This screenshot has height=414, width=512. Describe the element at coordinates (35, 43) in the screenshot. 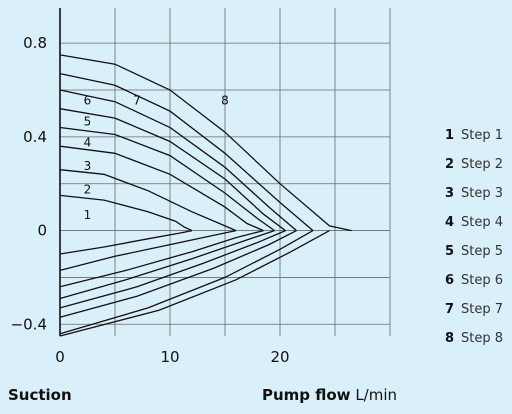

I see `y-tick-label: 0.8` at that location.